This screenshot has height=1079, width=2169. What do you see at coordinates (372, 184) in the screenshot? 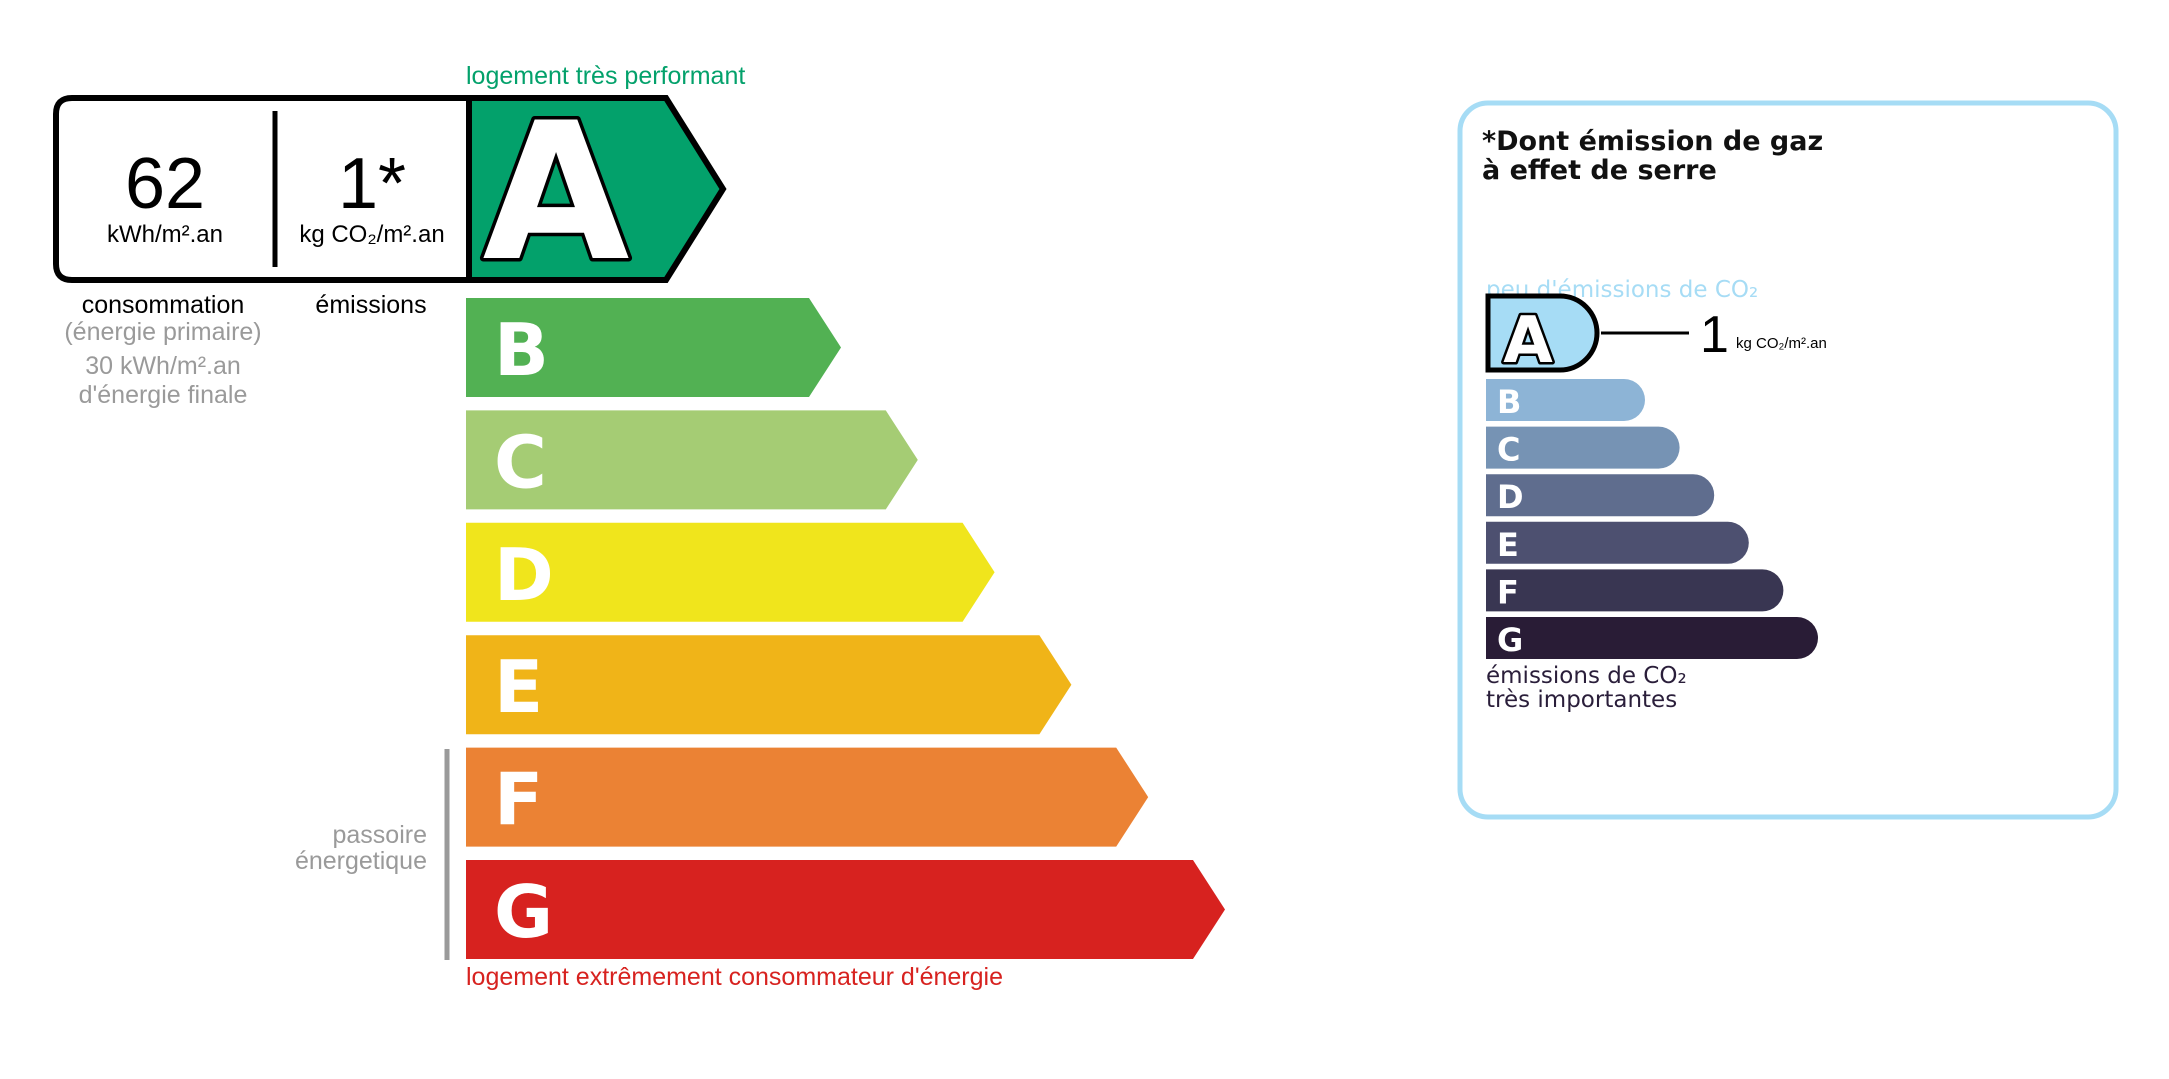
I see `emission-value: 1*` at bounding box center [372, 184].